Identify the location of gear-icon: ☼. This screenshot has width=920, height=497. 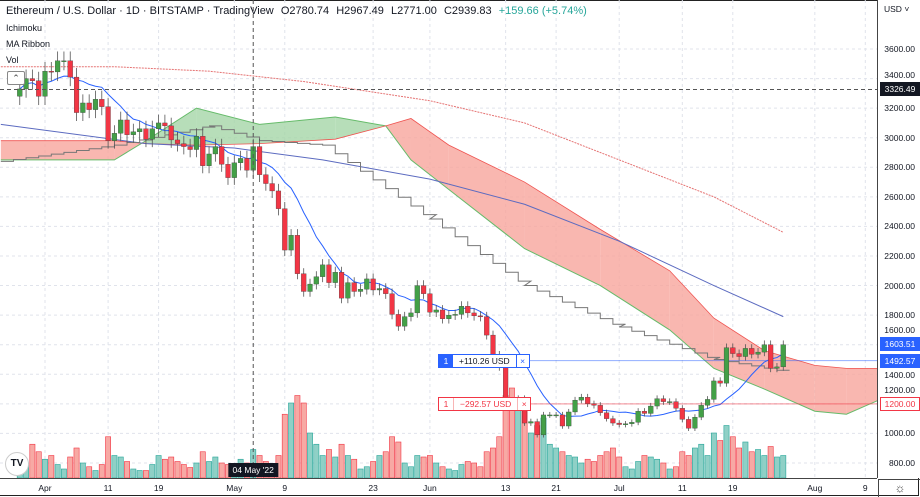
(899, 488).